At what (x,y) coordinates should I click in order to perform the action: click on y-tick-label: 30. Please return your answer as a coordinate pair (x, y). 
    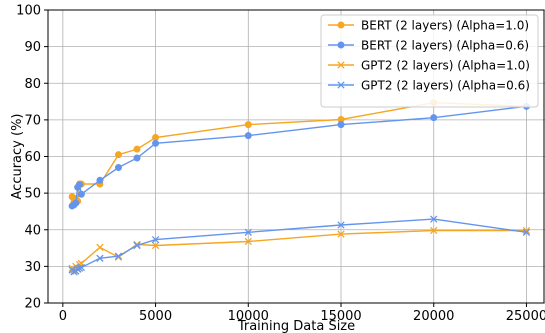
    Looking at the image, I should click on (32, 267).